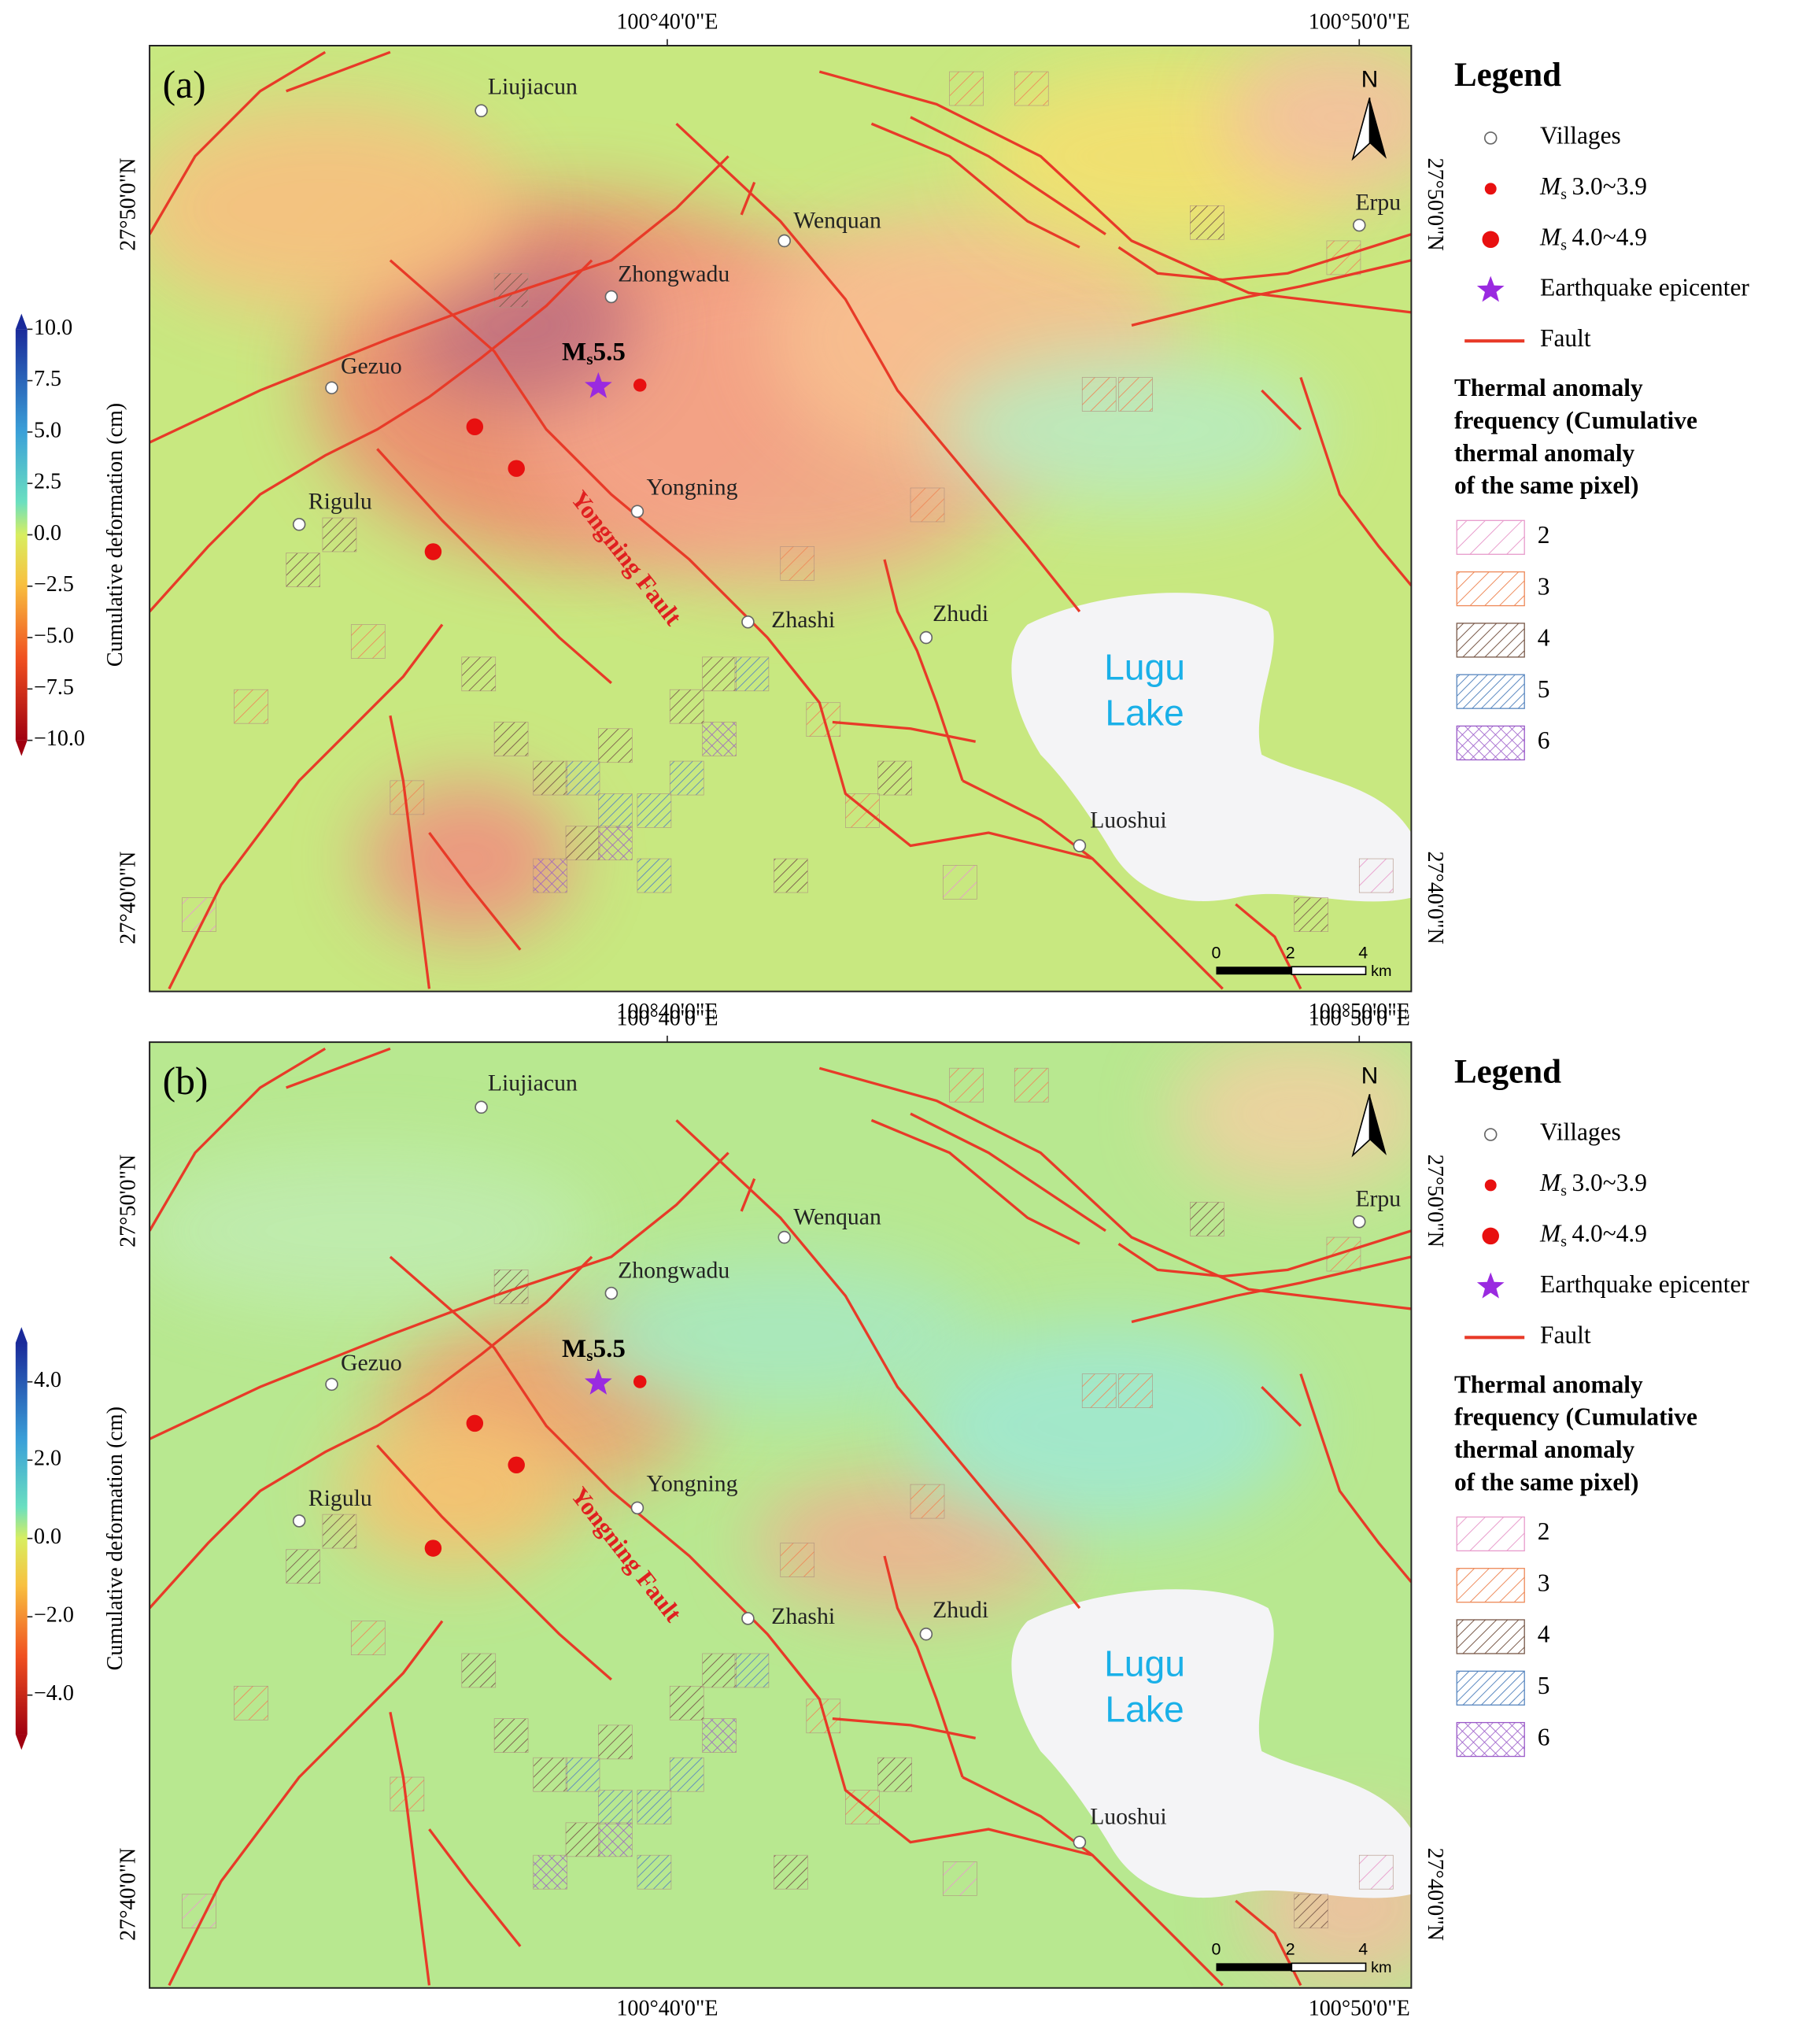 The width and height of the screenshot is (1795, 2044). I want to click on panel-label: (a), so click(185, 84).